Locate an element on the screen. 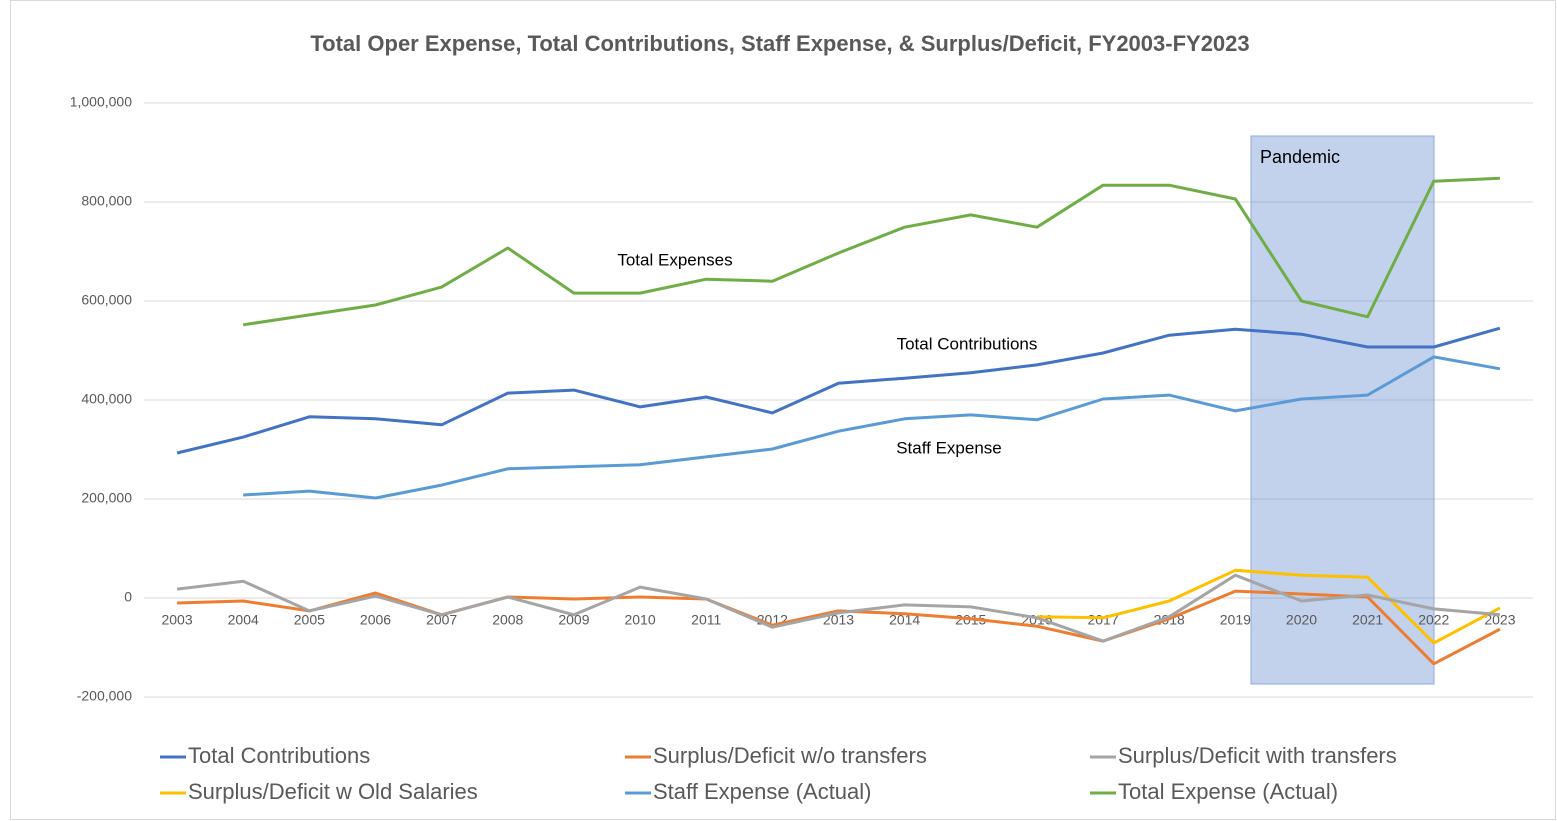 The image size is (1557, 821). annotation: Total Expenses is located at coordinates (674, 259).